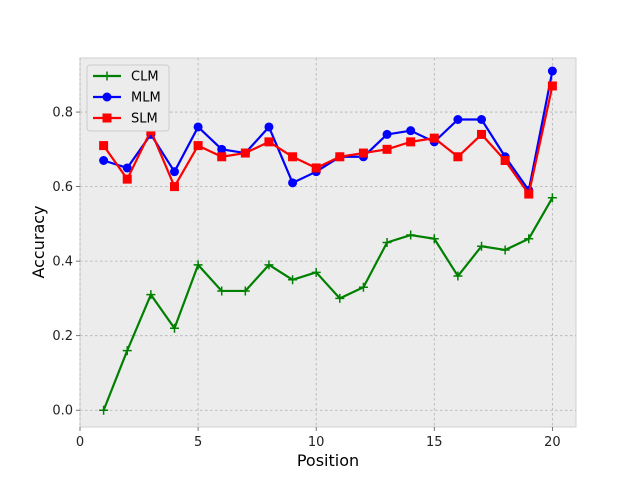 Image resolution: width=640 pixels, height=480 pixels. Describe the element at coordinates (316, 442) in the screenshot. I see `x-tick-label: 10` at that location.